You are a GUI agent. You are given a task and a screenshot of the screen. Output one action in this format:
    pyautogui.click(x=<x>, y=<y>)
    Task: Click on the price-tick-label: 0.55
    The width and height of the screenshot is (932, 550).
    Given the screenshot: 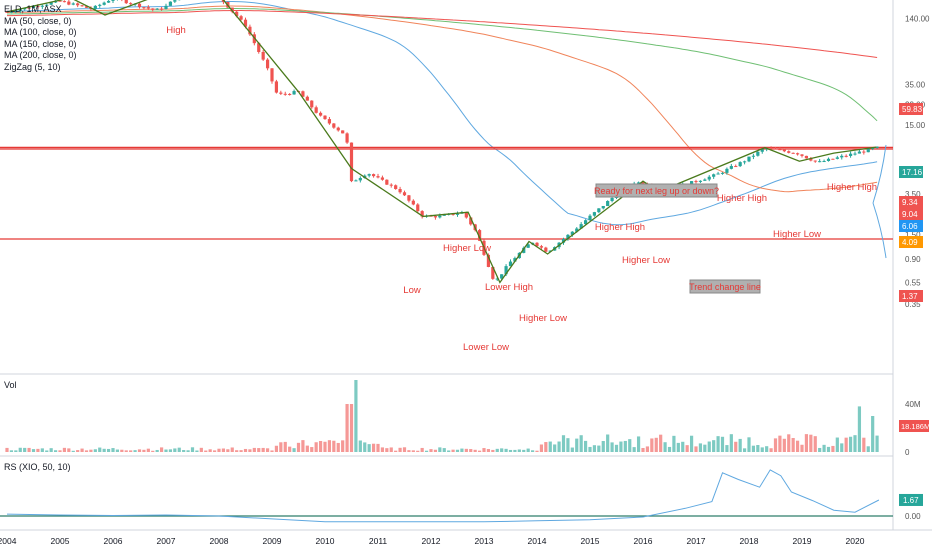 What is the action you would take?
    pyautogui.click(x=913, y=283)
    